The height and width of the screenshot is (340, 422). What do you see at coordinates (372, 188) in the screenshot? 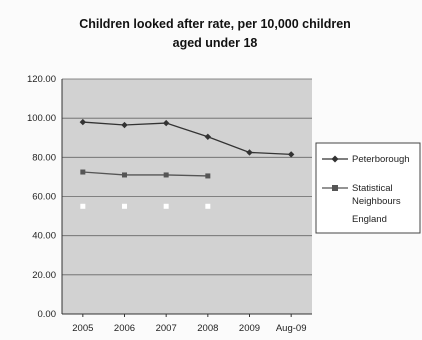
I see `legend-label-statistical-neighbours-1: Statistical` at bounding box center [372, 188].